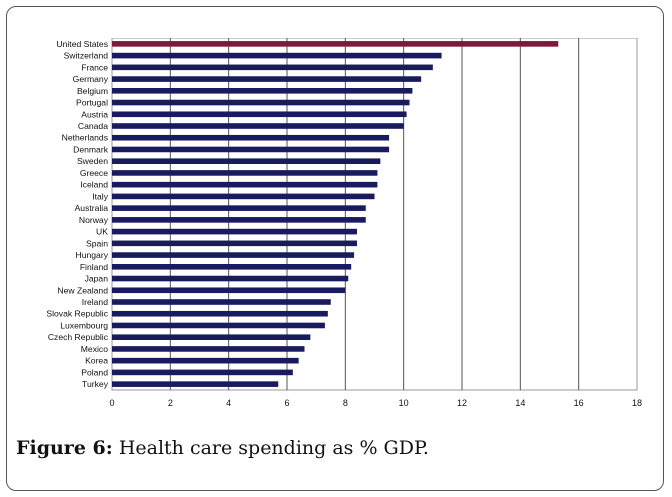  I want to click on bar-australia, so click(239, 208).